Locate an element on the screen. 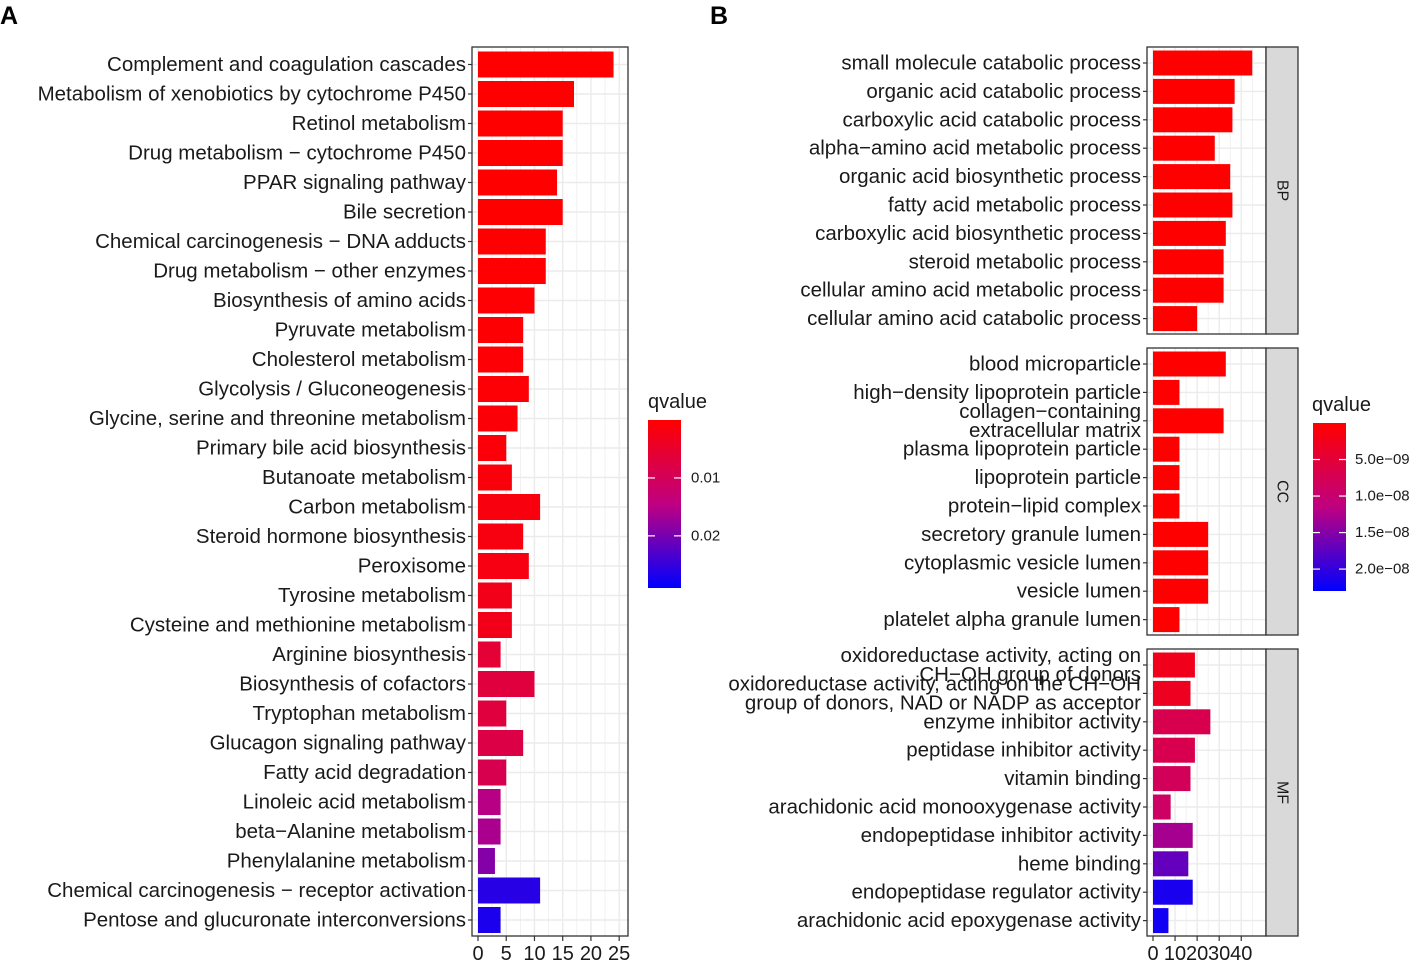  bar-cytoplasmic-vesicle-lumen is located at coordinates (1181, 563).